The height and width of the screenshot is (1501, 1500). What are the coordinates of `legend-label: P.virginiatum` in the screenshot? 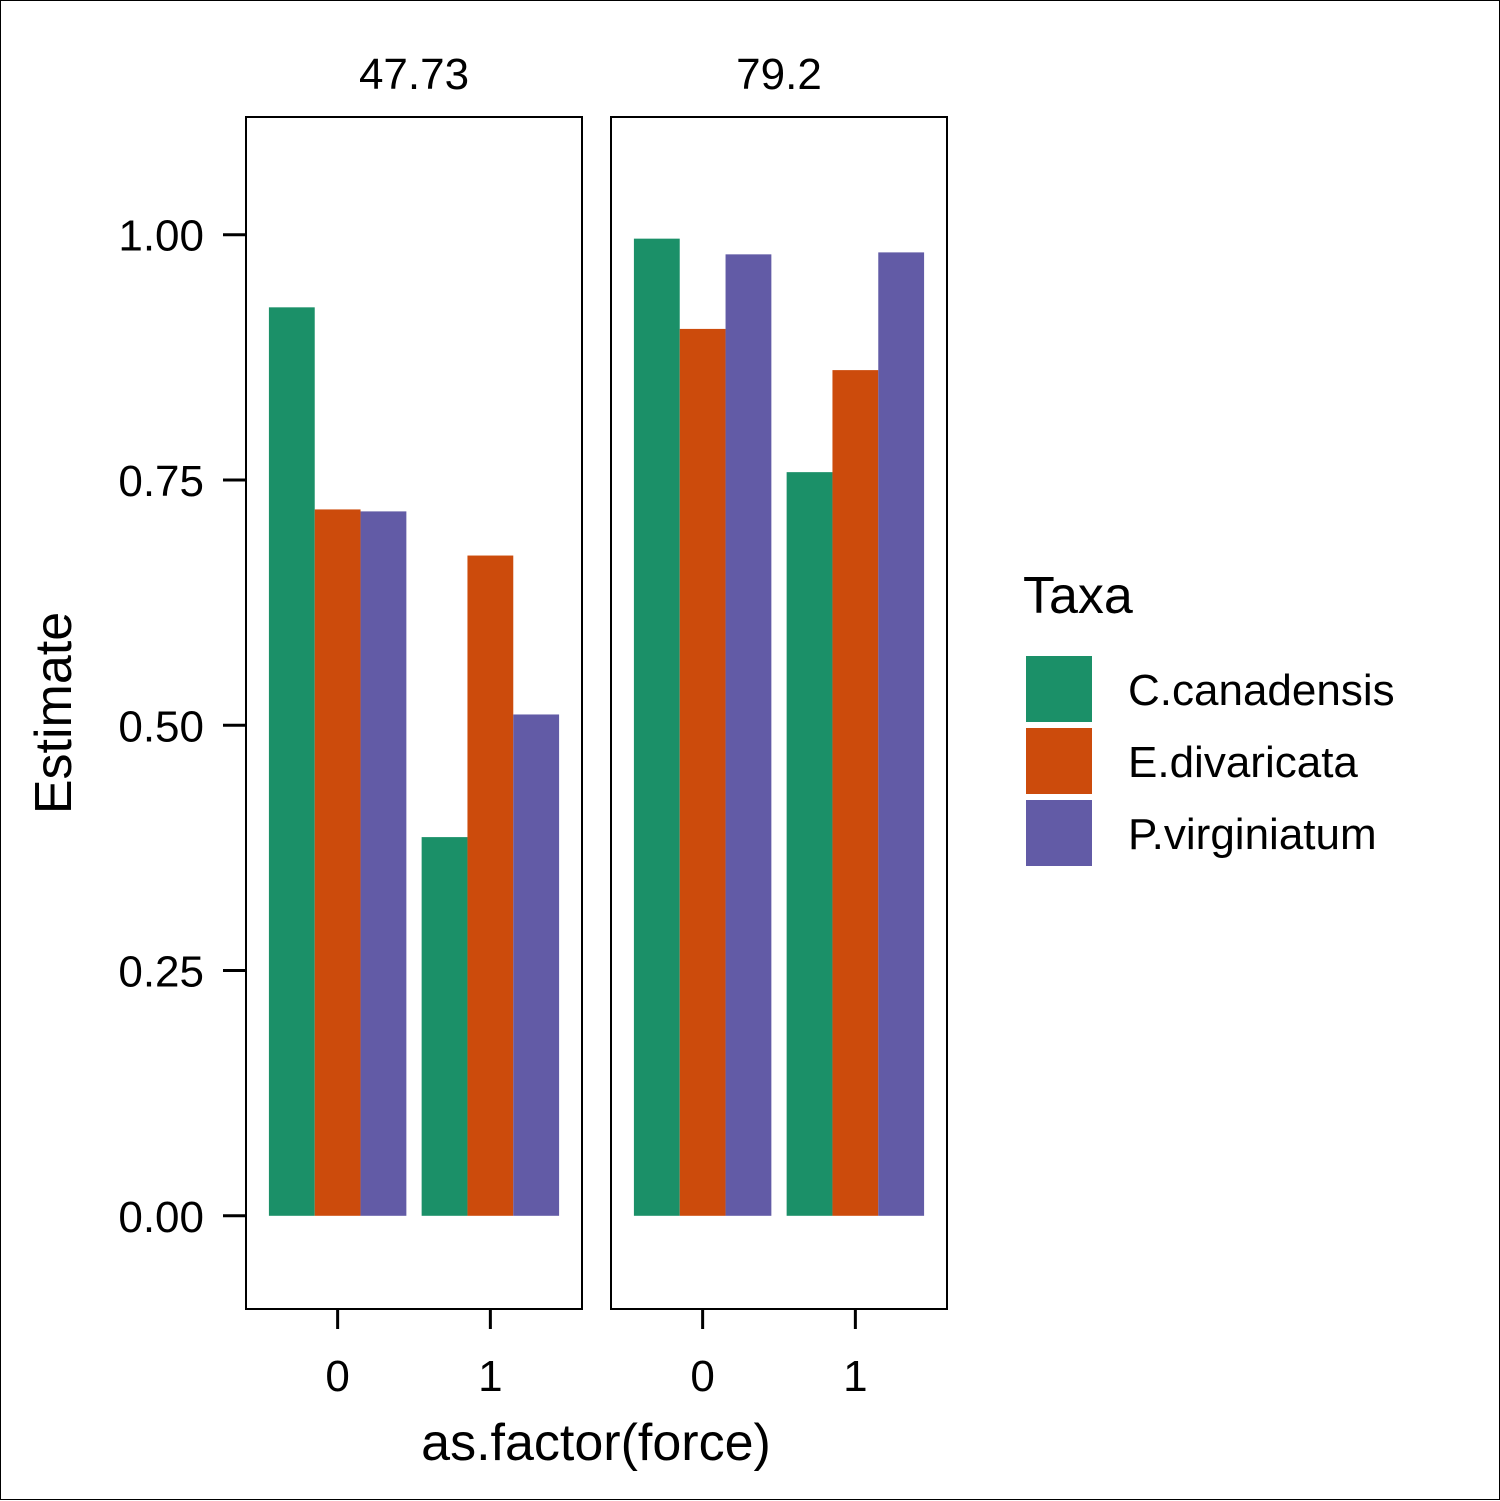 It's located at (1252, 834).